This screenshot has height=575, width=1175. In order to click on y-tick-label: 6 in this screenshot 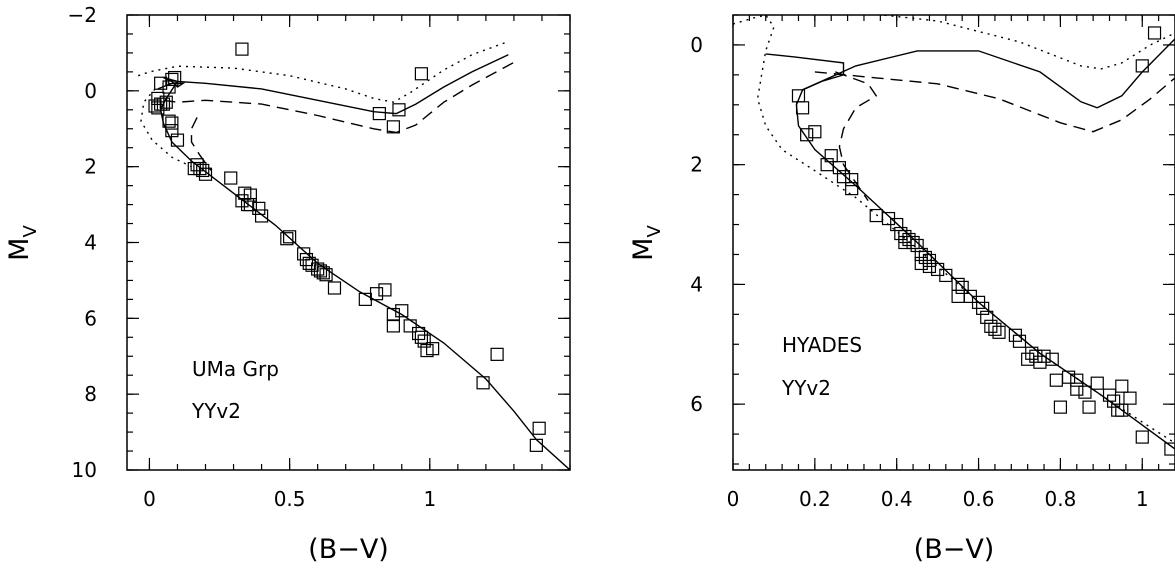, I will do `click(696, 404)`.